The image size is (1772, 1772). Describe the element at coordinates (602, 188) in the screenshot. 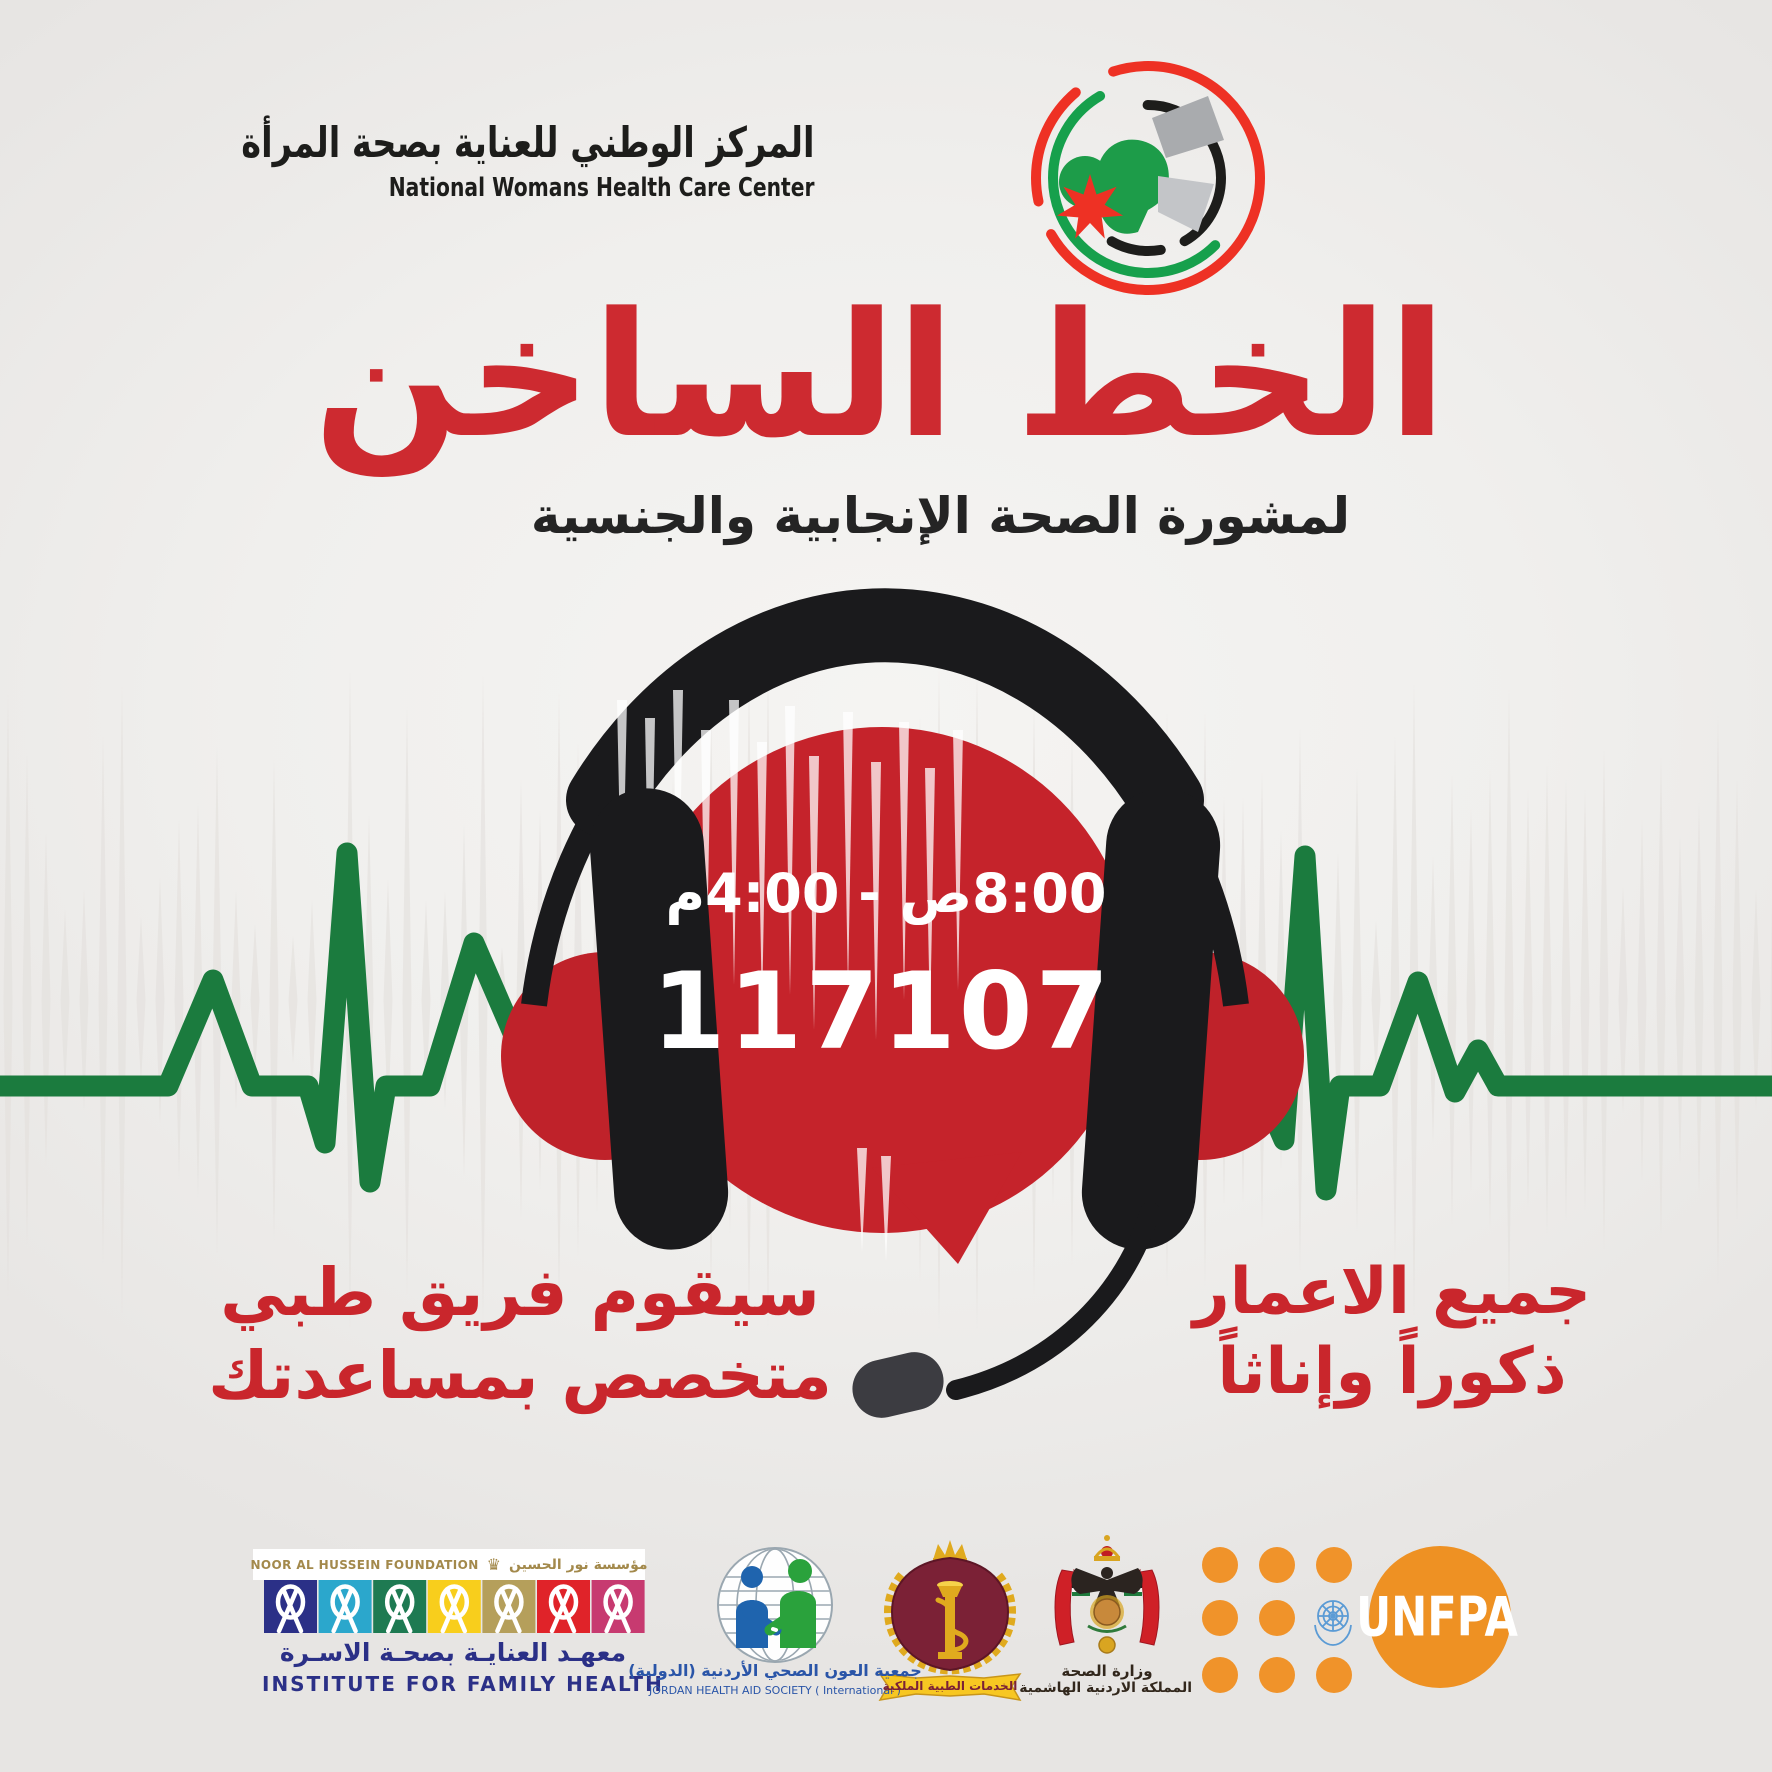

I see `org-name-english: National Womans Health Care Center` at that location.